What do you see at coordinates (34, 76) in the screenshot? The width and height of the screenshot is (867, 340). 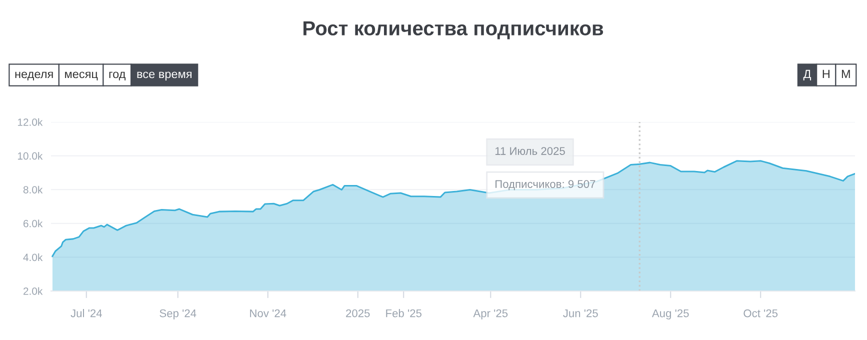 I see `text: неделя` at bounding box center [34, 76].